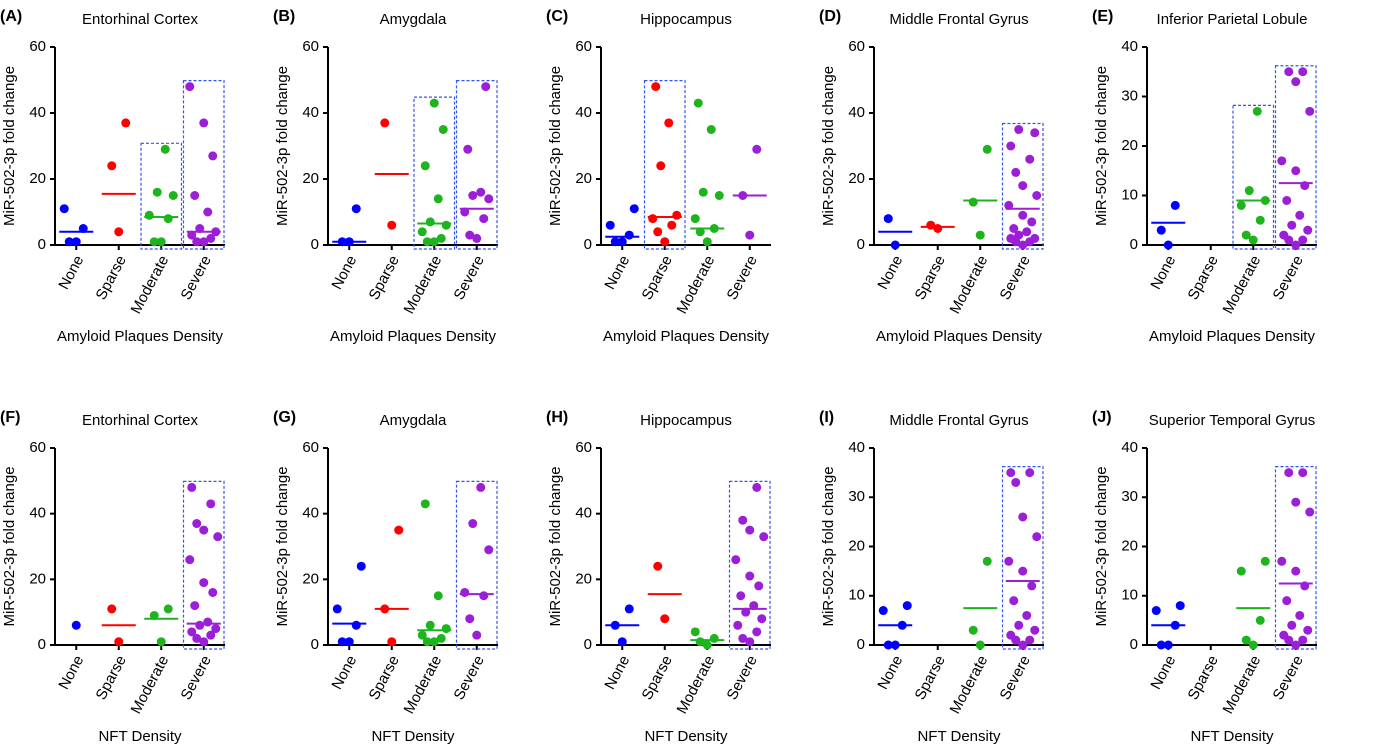 The height and width of the screenshot is (749, 1400). I want to click on y-tick-label: 10, so click(1129, 595).